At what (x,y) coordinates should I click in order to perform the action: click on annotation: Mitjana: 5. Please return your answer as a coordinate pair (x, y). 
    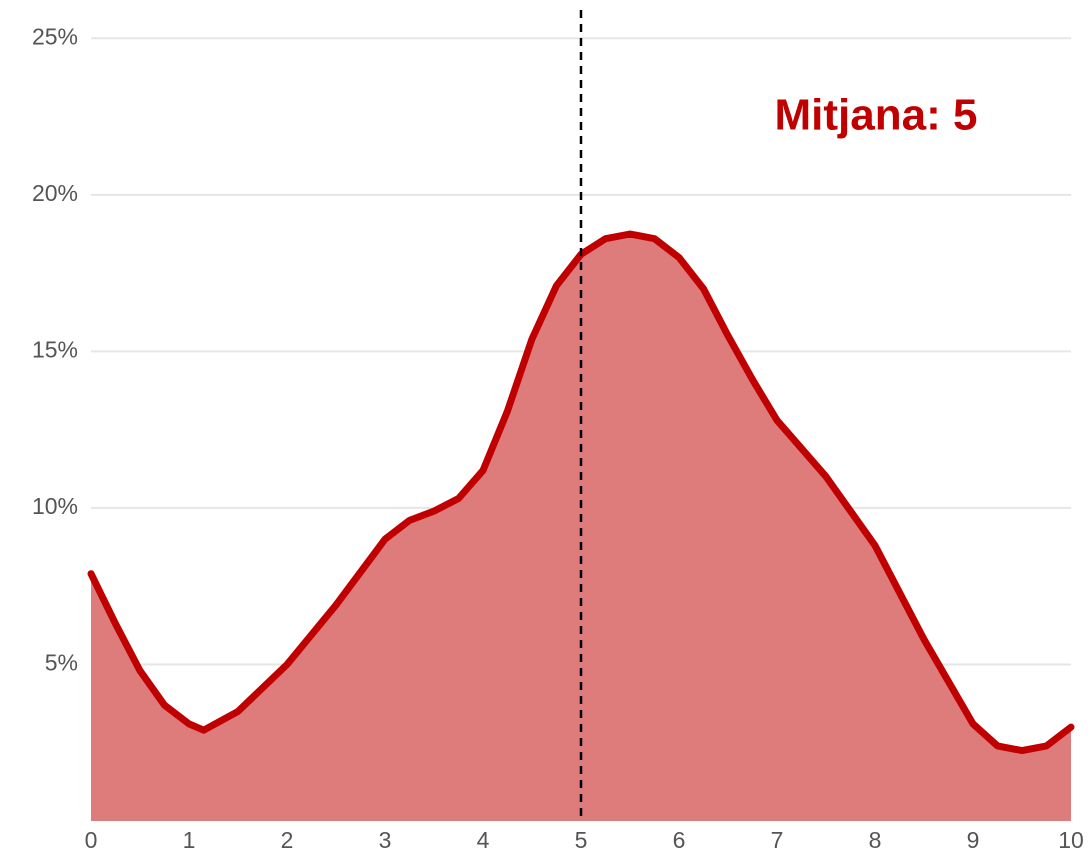
    Looking at the image, I should click on (876, 115).